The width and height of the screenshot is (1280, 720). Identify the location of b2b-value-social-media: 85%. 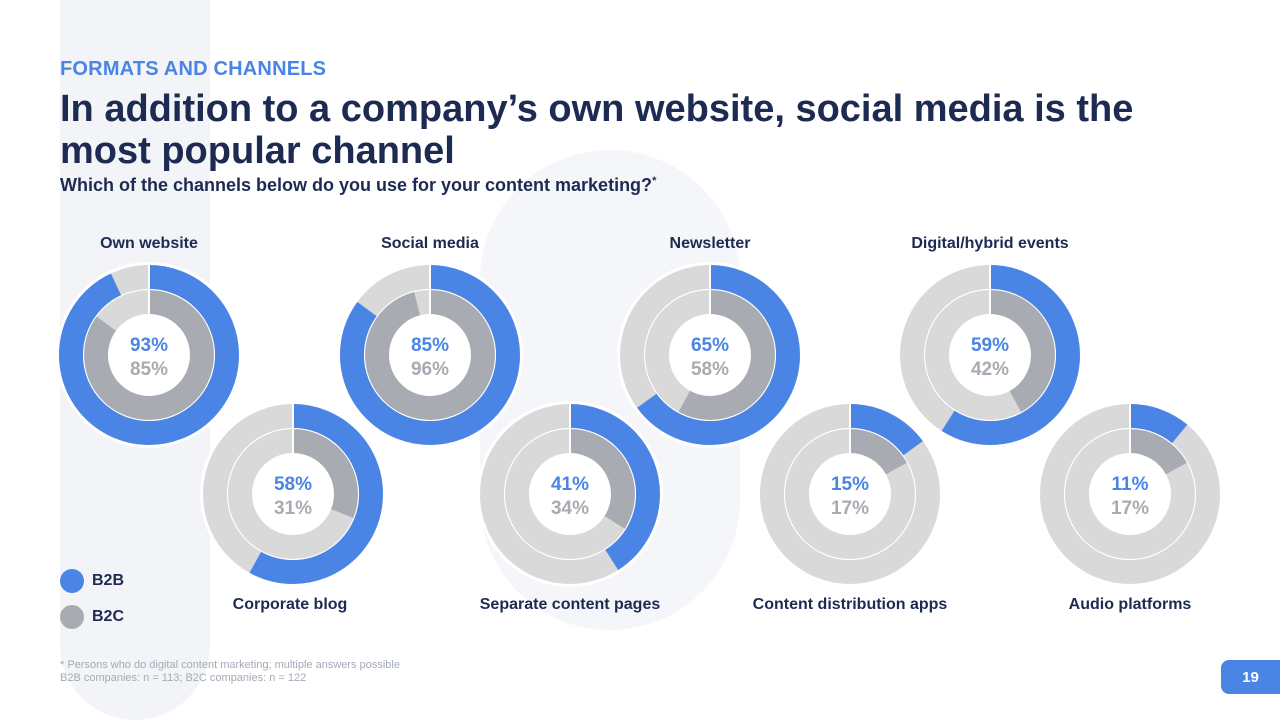
(430, 345).